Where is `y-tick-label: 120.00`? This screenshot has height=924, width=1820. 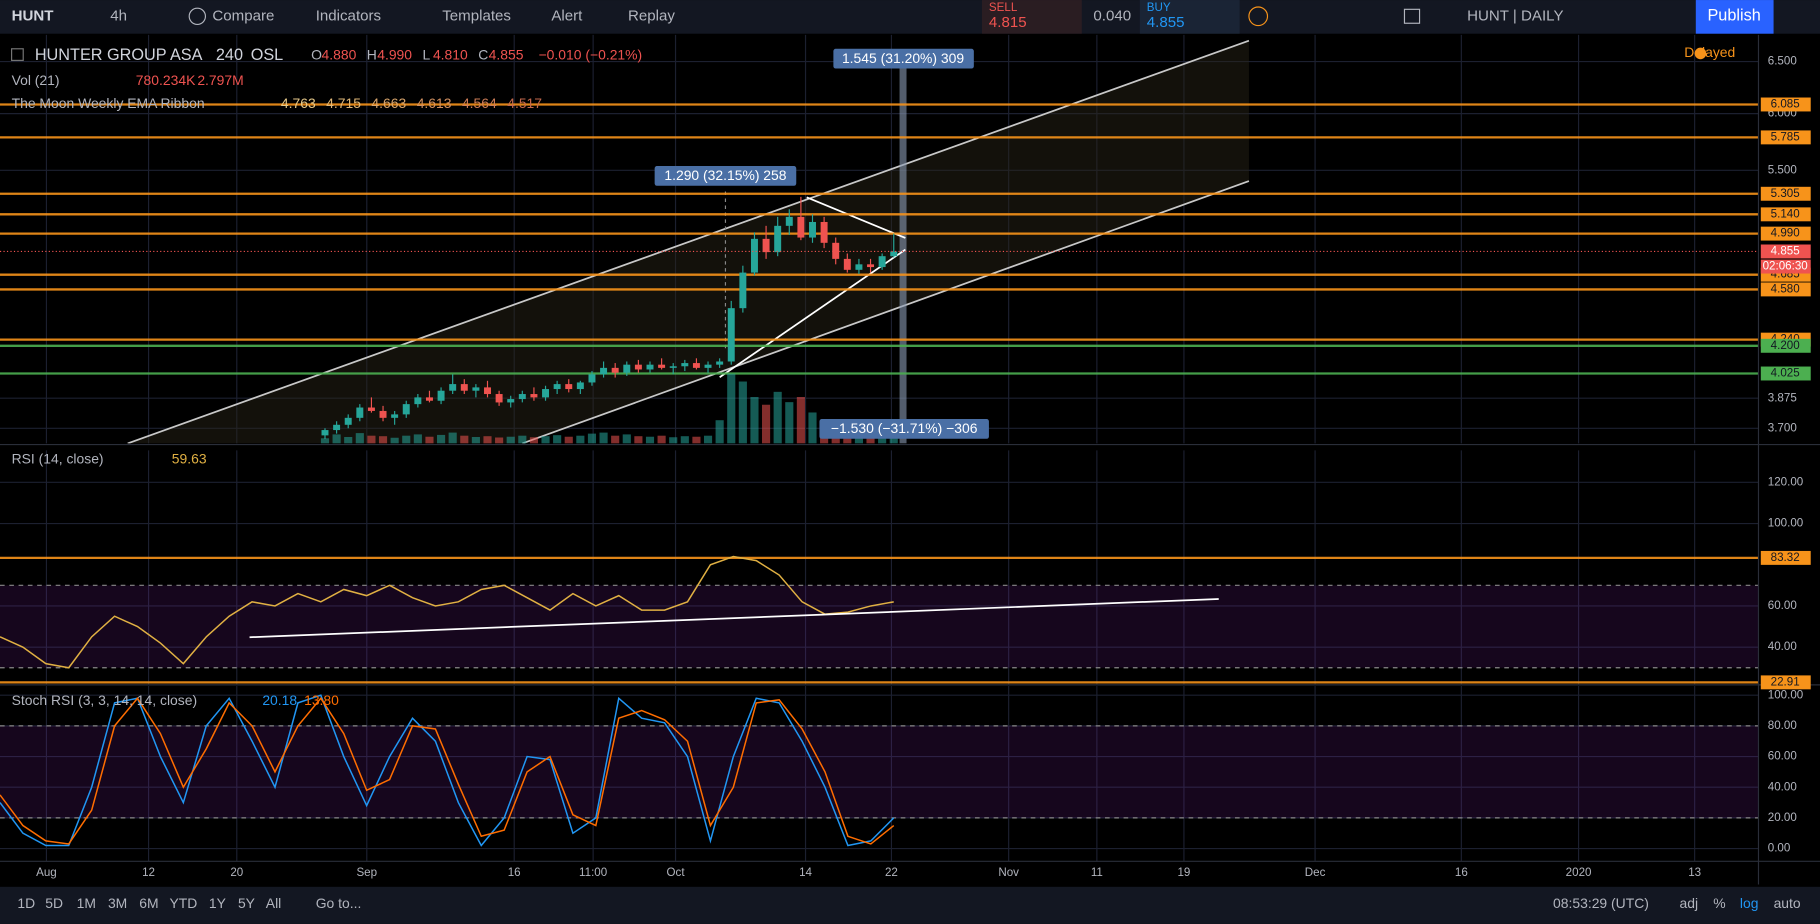
y-tick-label: 120.00 is located at coordinates (1785, 481).